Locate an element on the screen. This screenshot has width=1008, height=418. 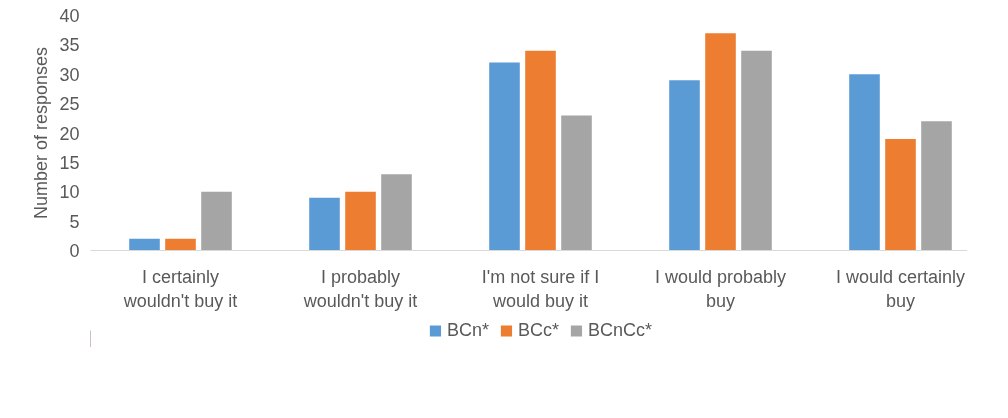
y-tick-label: 10 is located at coordinates (69, 192).